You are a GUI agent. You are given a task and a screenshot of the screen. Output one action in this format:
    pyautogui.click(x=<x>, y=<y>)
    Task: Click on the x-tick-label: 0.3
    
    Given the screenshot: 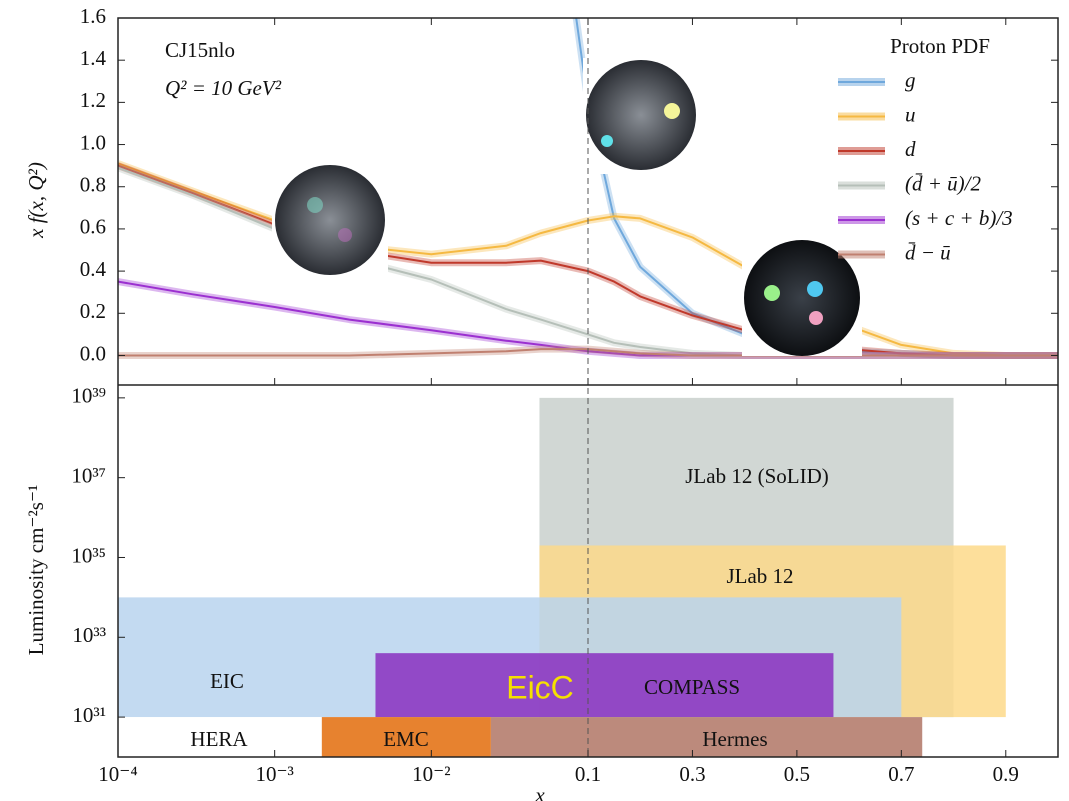 What is the action you would take?
    pyautogui.click(x=692, y=774)
    